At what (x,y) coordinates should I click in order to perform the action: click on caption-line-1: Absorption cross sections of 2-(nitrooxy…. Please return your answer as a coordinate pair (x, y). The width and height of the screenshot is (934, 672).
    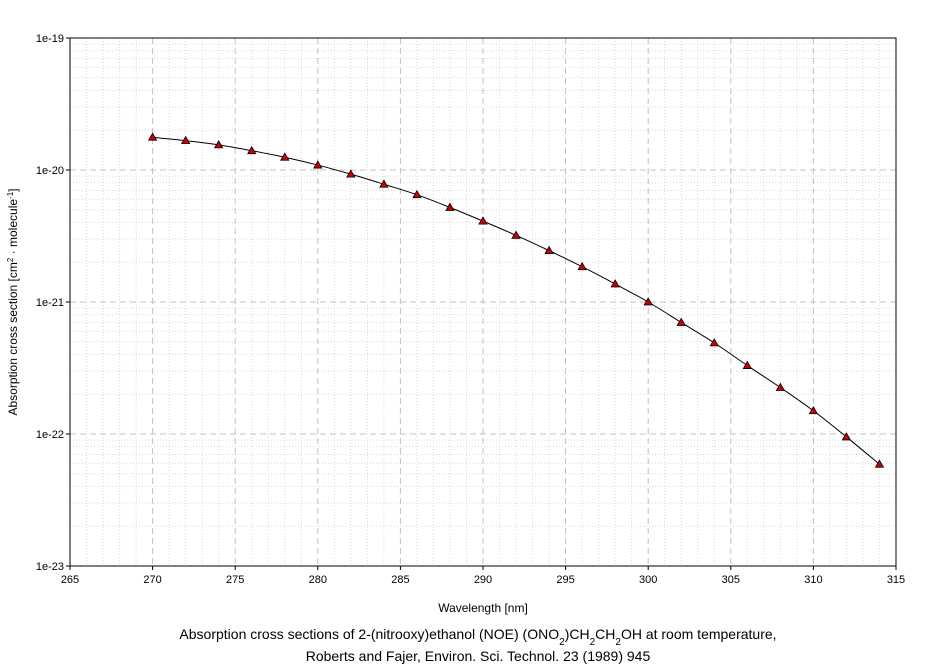
    Looking at the image, I should click on (477, 637).